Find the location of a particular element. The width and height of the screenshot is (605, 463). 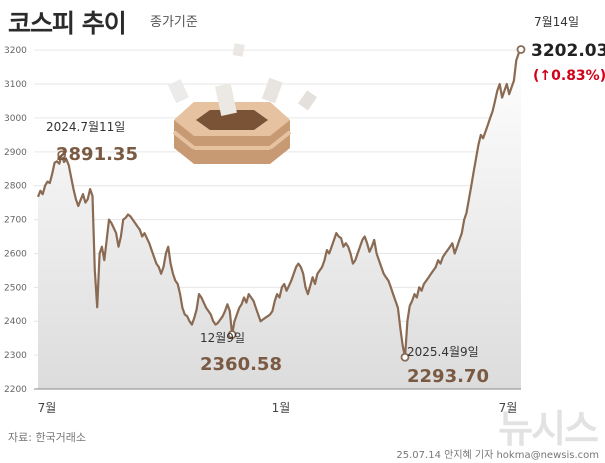

annotation-date: 12월9일 is located at coordinates (222, 338).